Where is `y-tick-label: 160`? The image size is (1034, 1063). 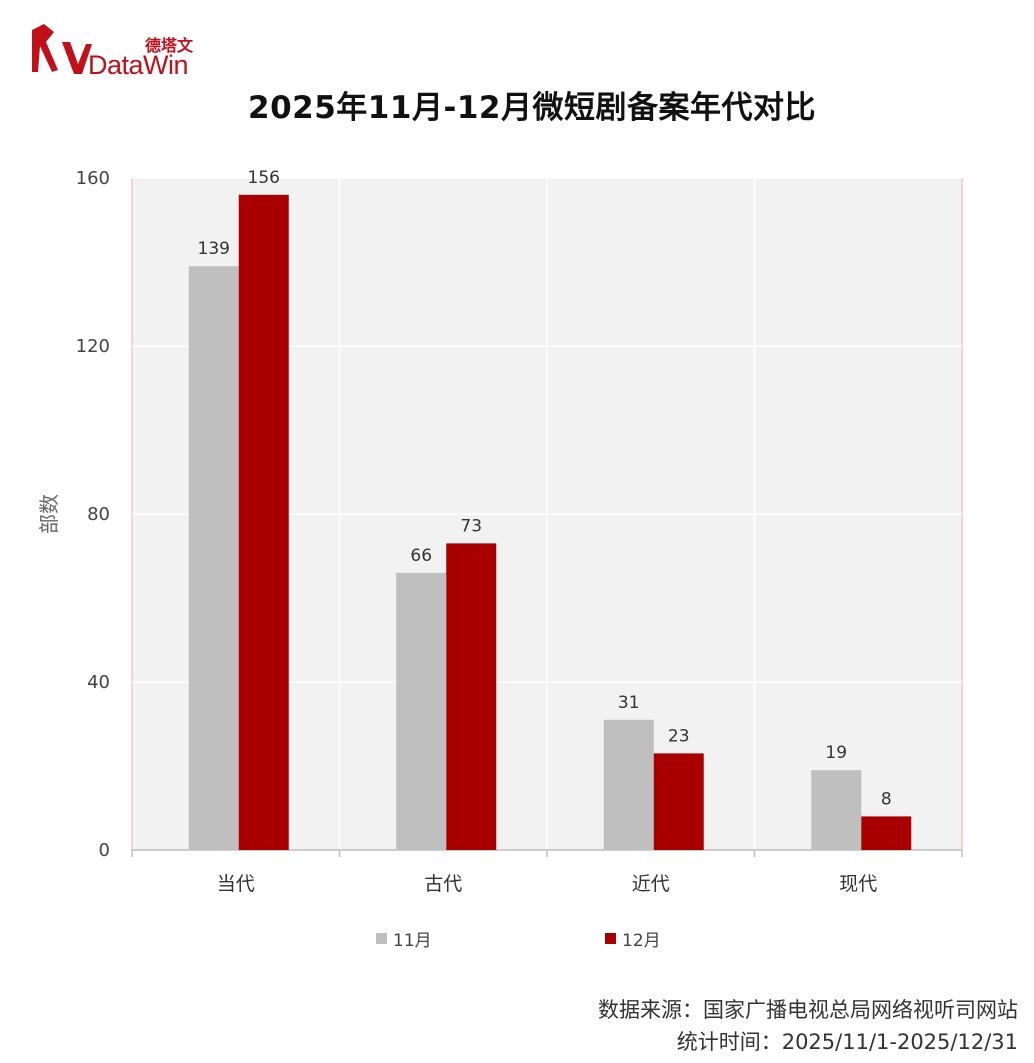
y-tick-label: 160 is located at coordinates (93, 178).